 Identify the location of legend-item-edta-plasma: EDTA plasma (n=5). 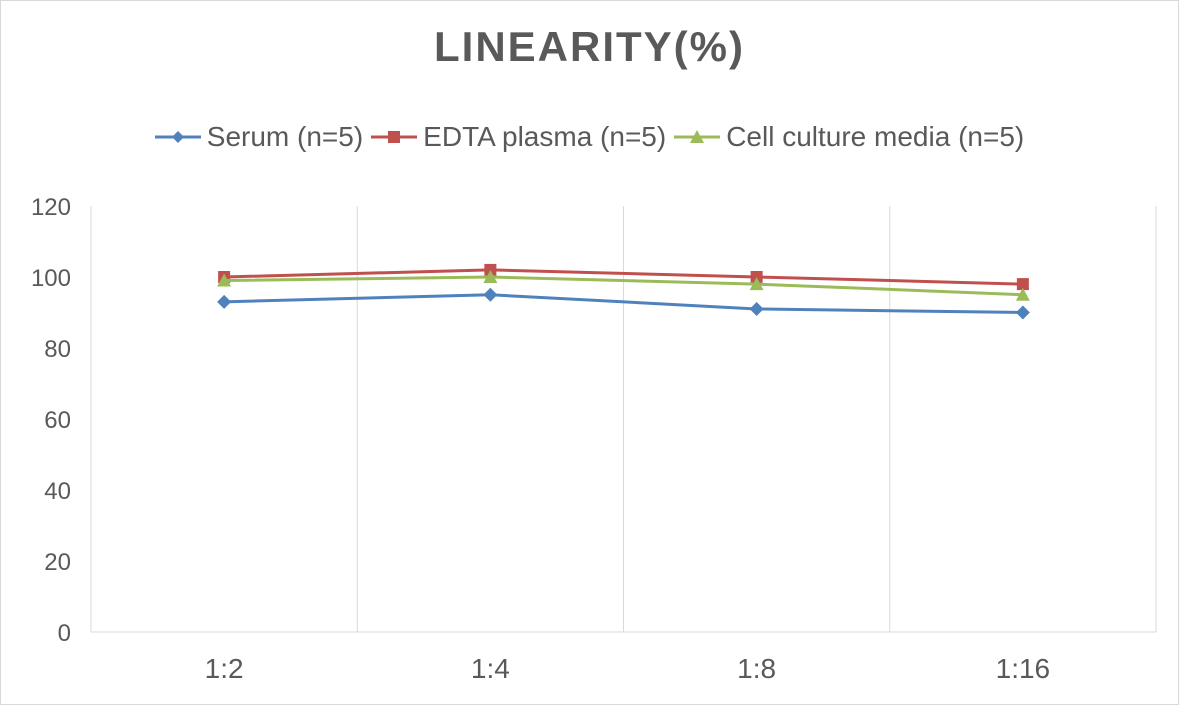
(518, 137).